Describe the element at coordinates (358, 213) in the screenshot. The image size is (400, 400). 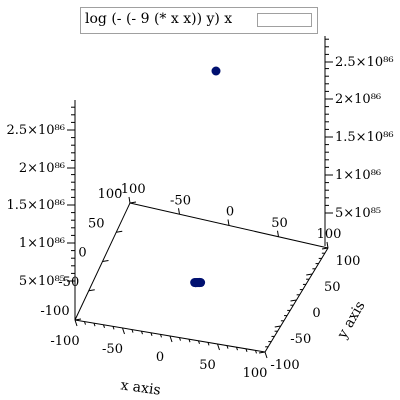
I see `z-right-tick-label: 5×10⁸⁵` at that location.